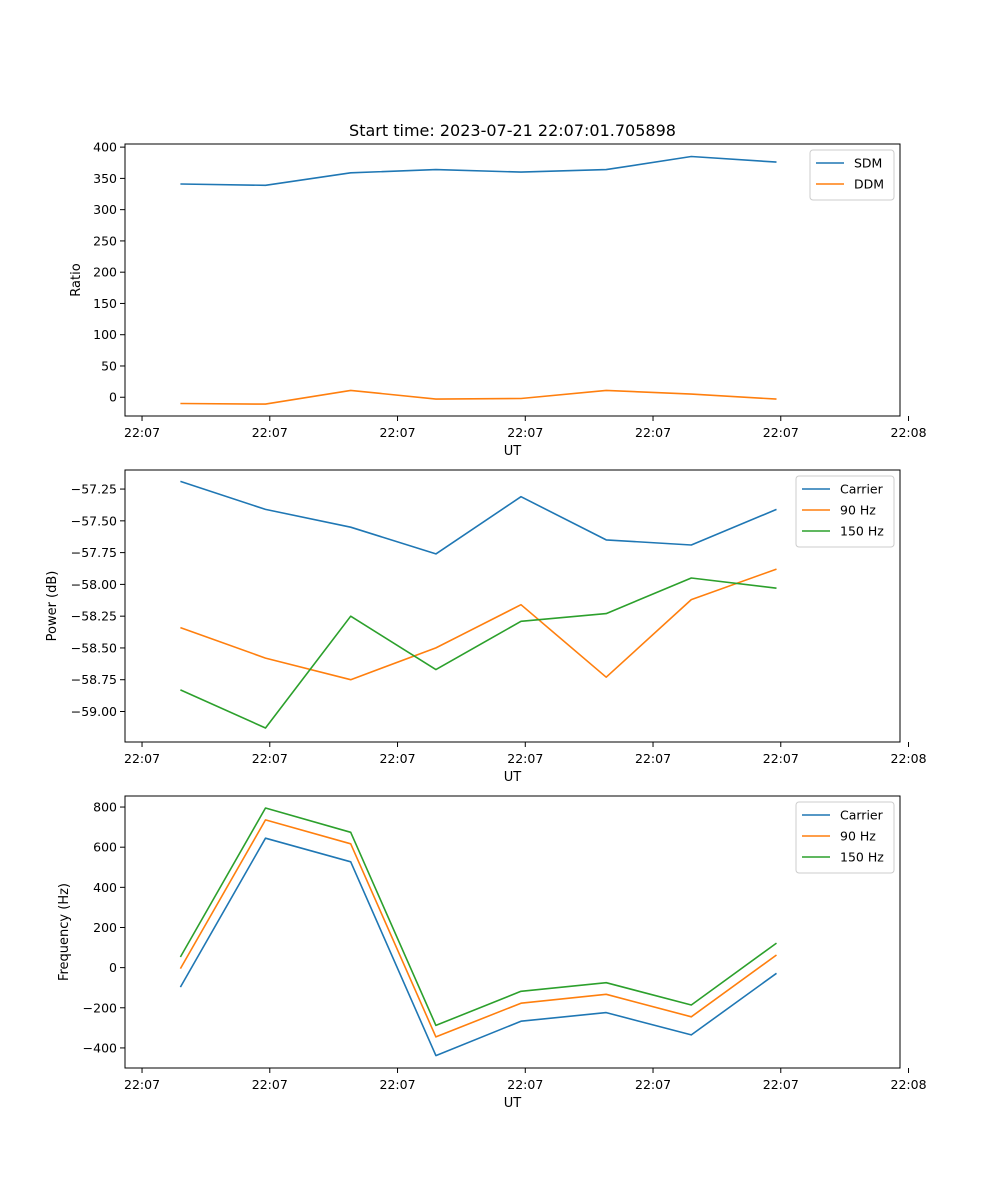  Describe the element at coordinates (105, 847) in the screenshot. I see `y-tick-label: 600` at that location.